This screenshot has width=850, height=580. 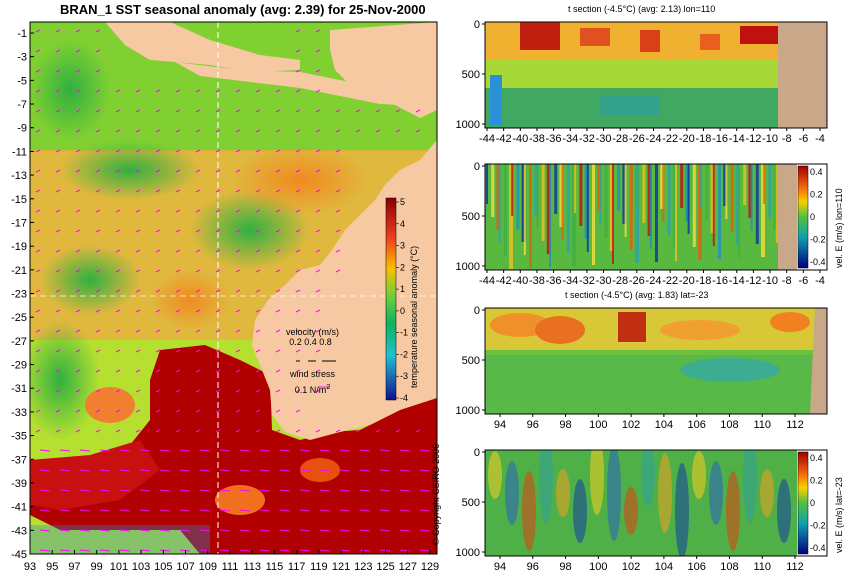 What do you see at coordinates (436, 494) in the screenshot?
I see `copyright-notice: © Copyright CSIRO 2006` at bounding box center [436, 494].